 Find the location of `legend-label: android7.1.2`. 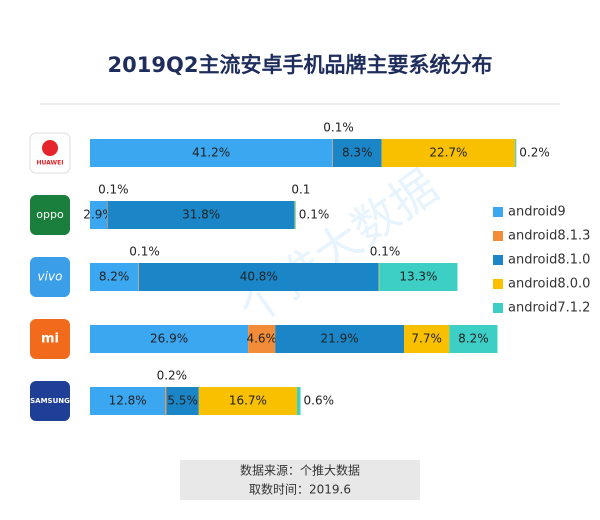

legend-label: android7.1.2 is located at coordinates (549, 308).